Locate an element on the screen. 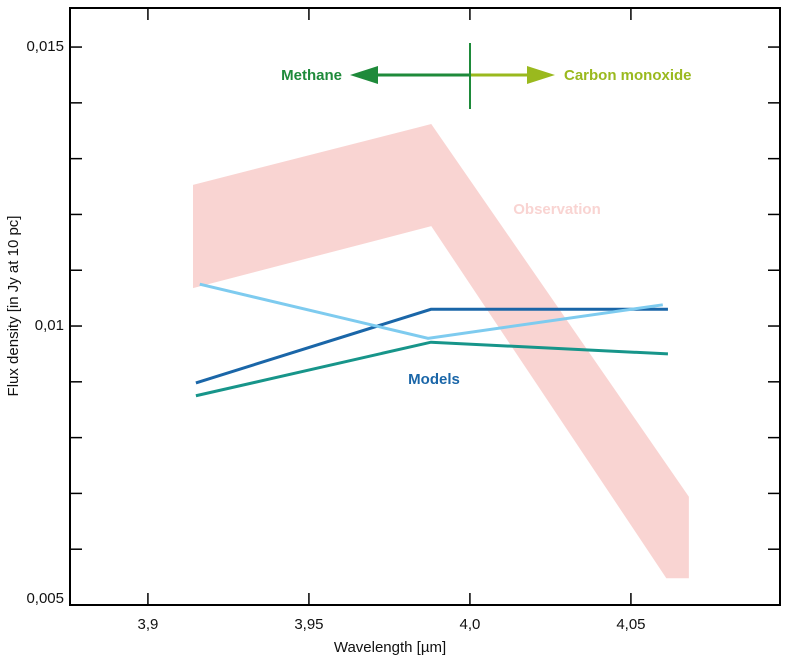 This screenshot has height=663, width=800. x-axis-label: Wavelength [µm] is located at coordinates (390, 647).